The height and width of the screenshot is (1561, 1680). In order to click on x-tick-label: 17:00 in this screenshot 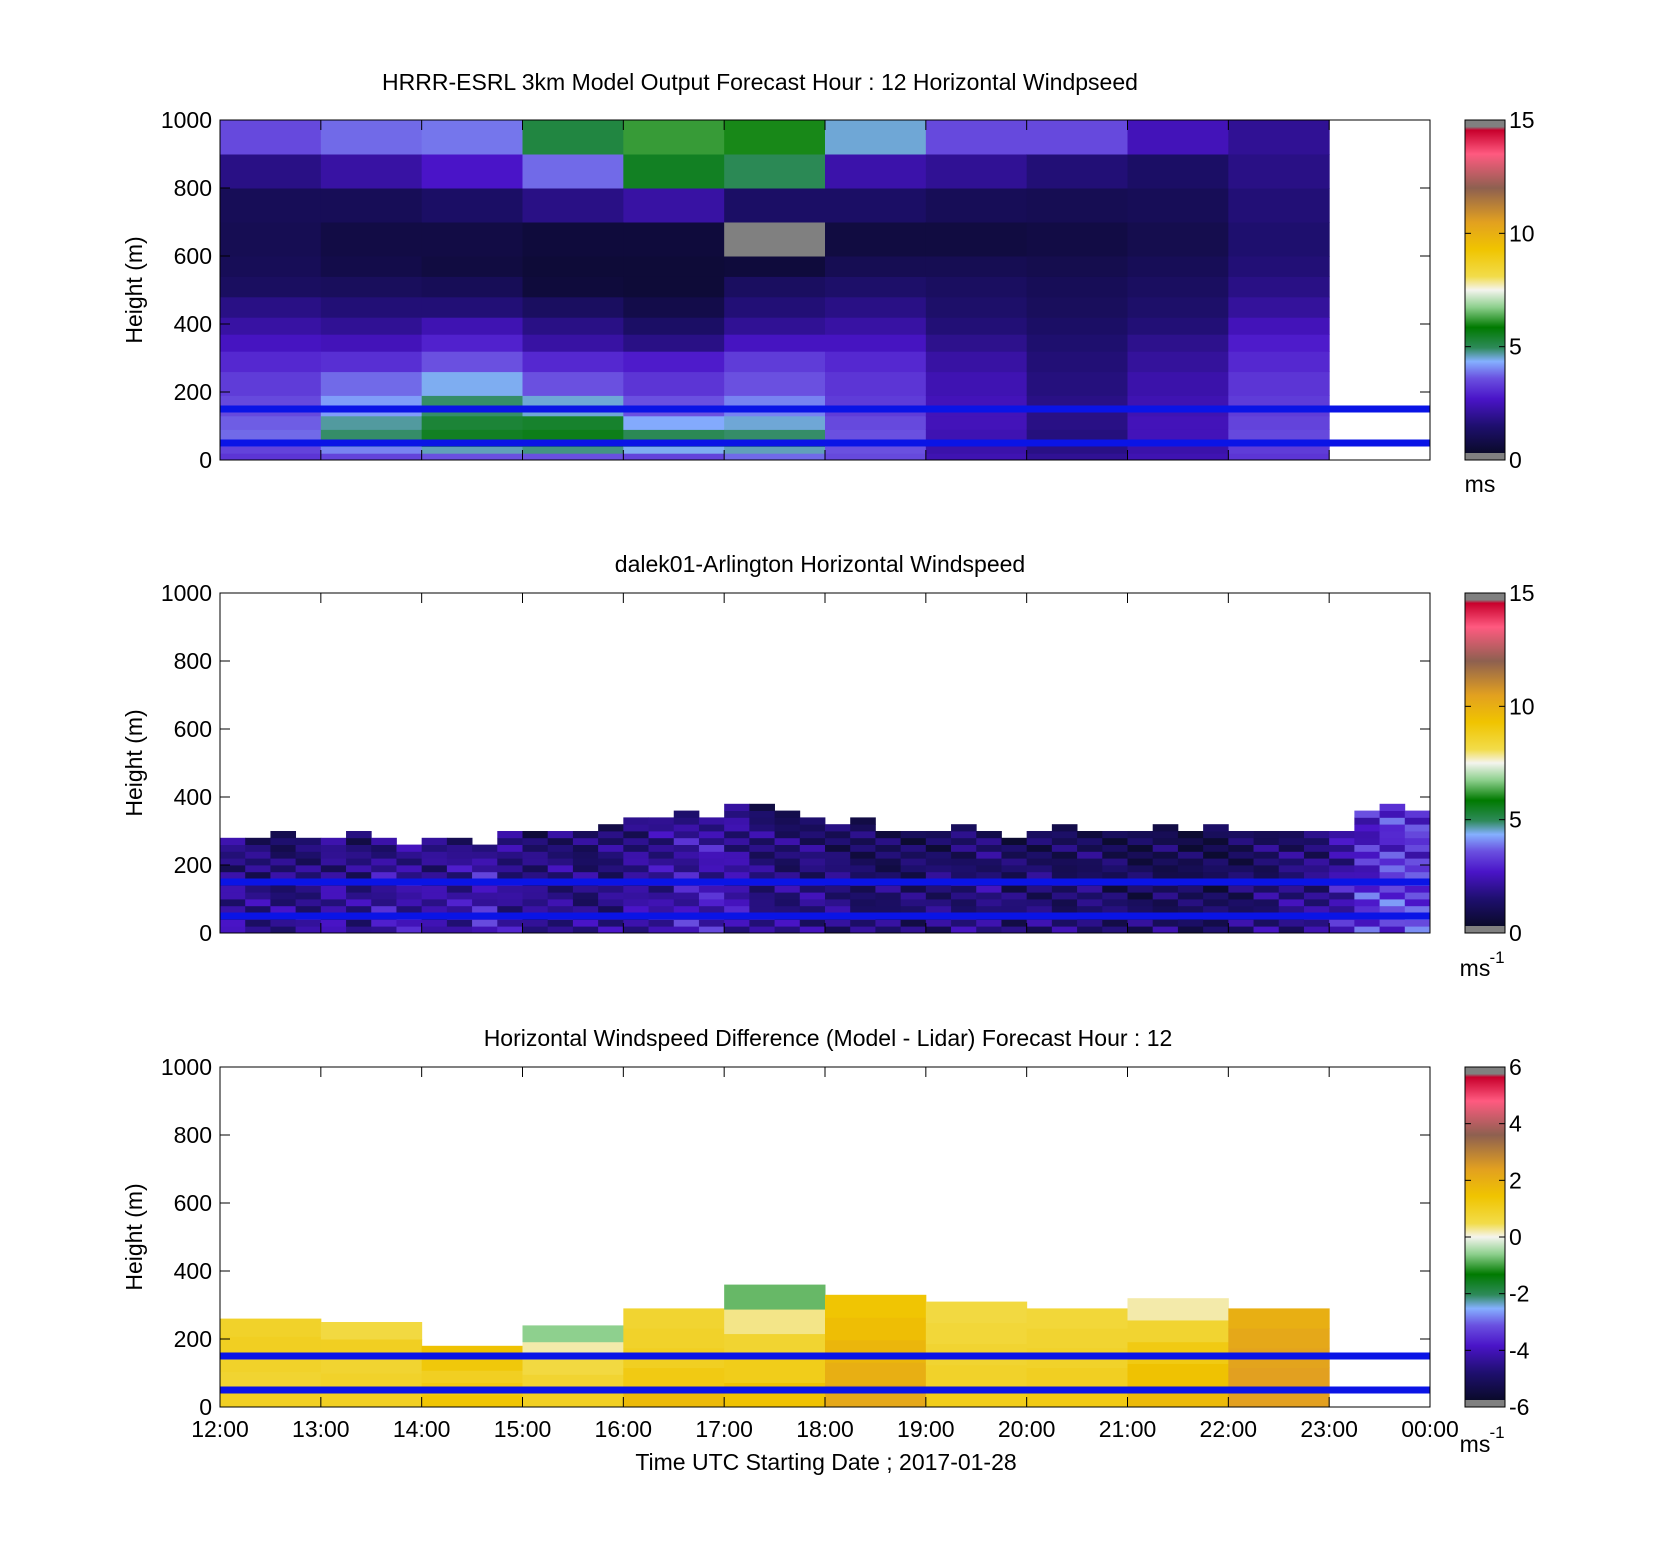, I will do `click(724, 1429)`.